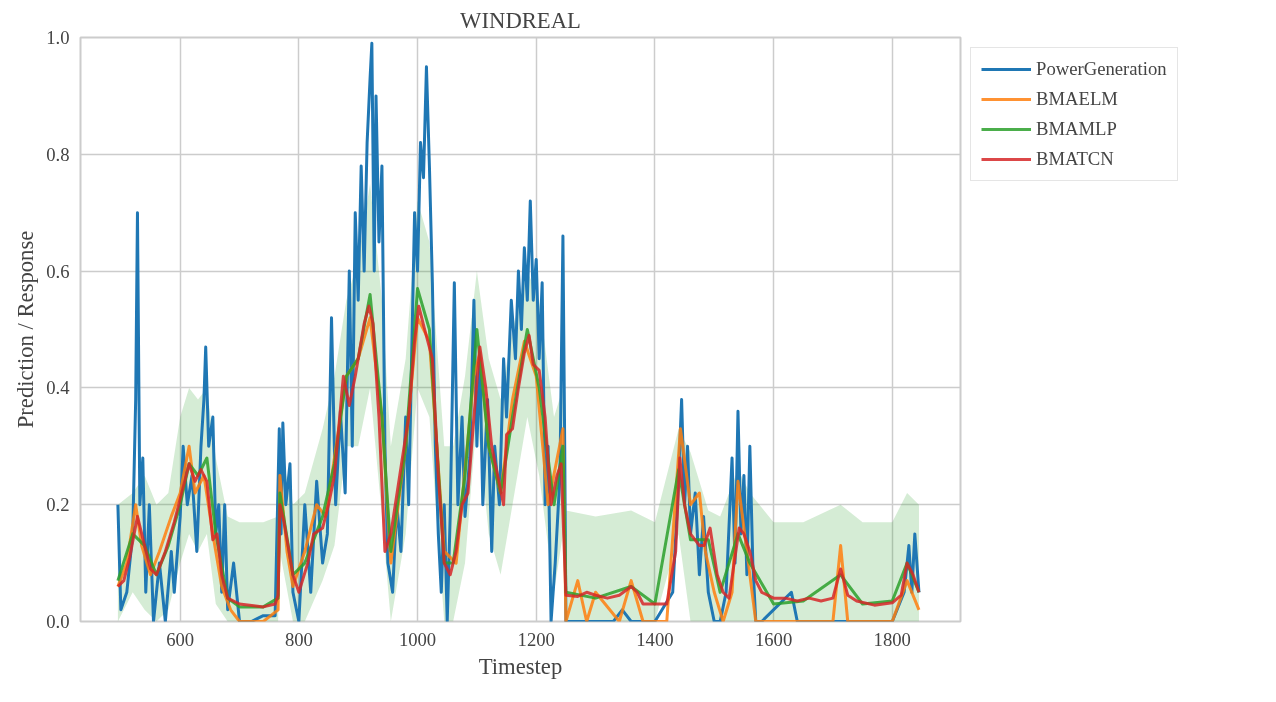 The height and width of the screenshot is (702, 1276). I want to click on x-tick-label: 600, so click(180, 639).